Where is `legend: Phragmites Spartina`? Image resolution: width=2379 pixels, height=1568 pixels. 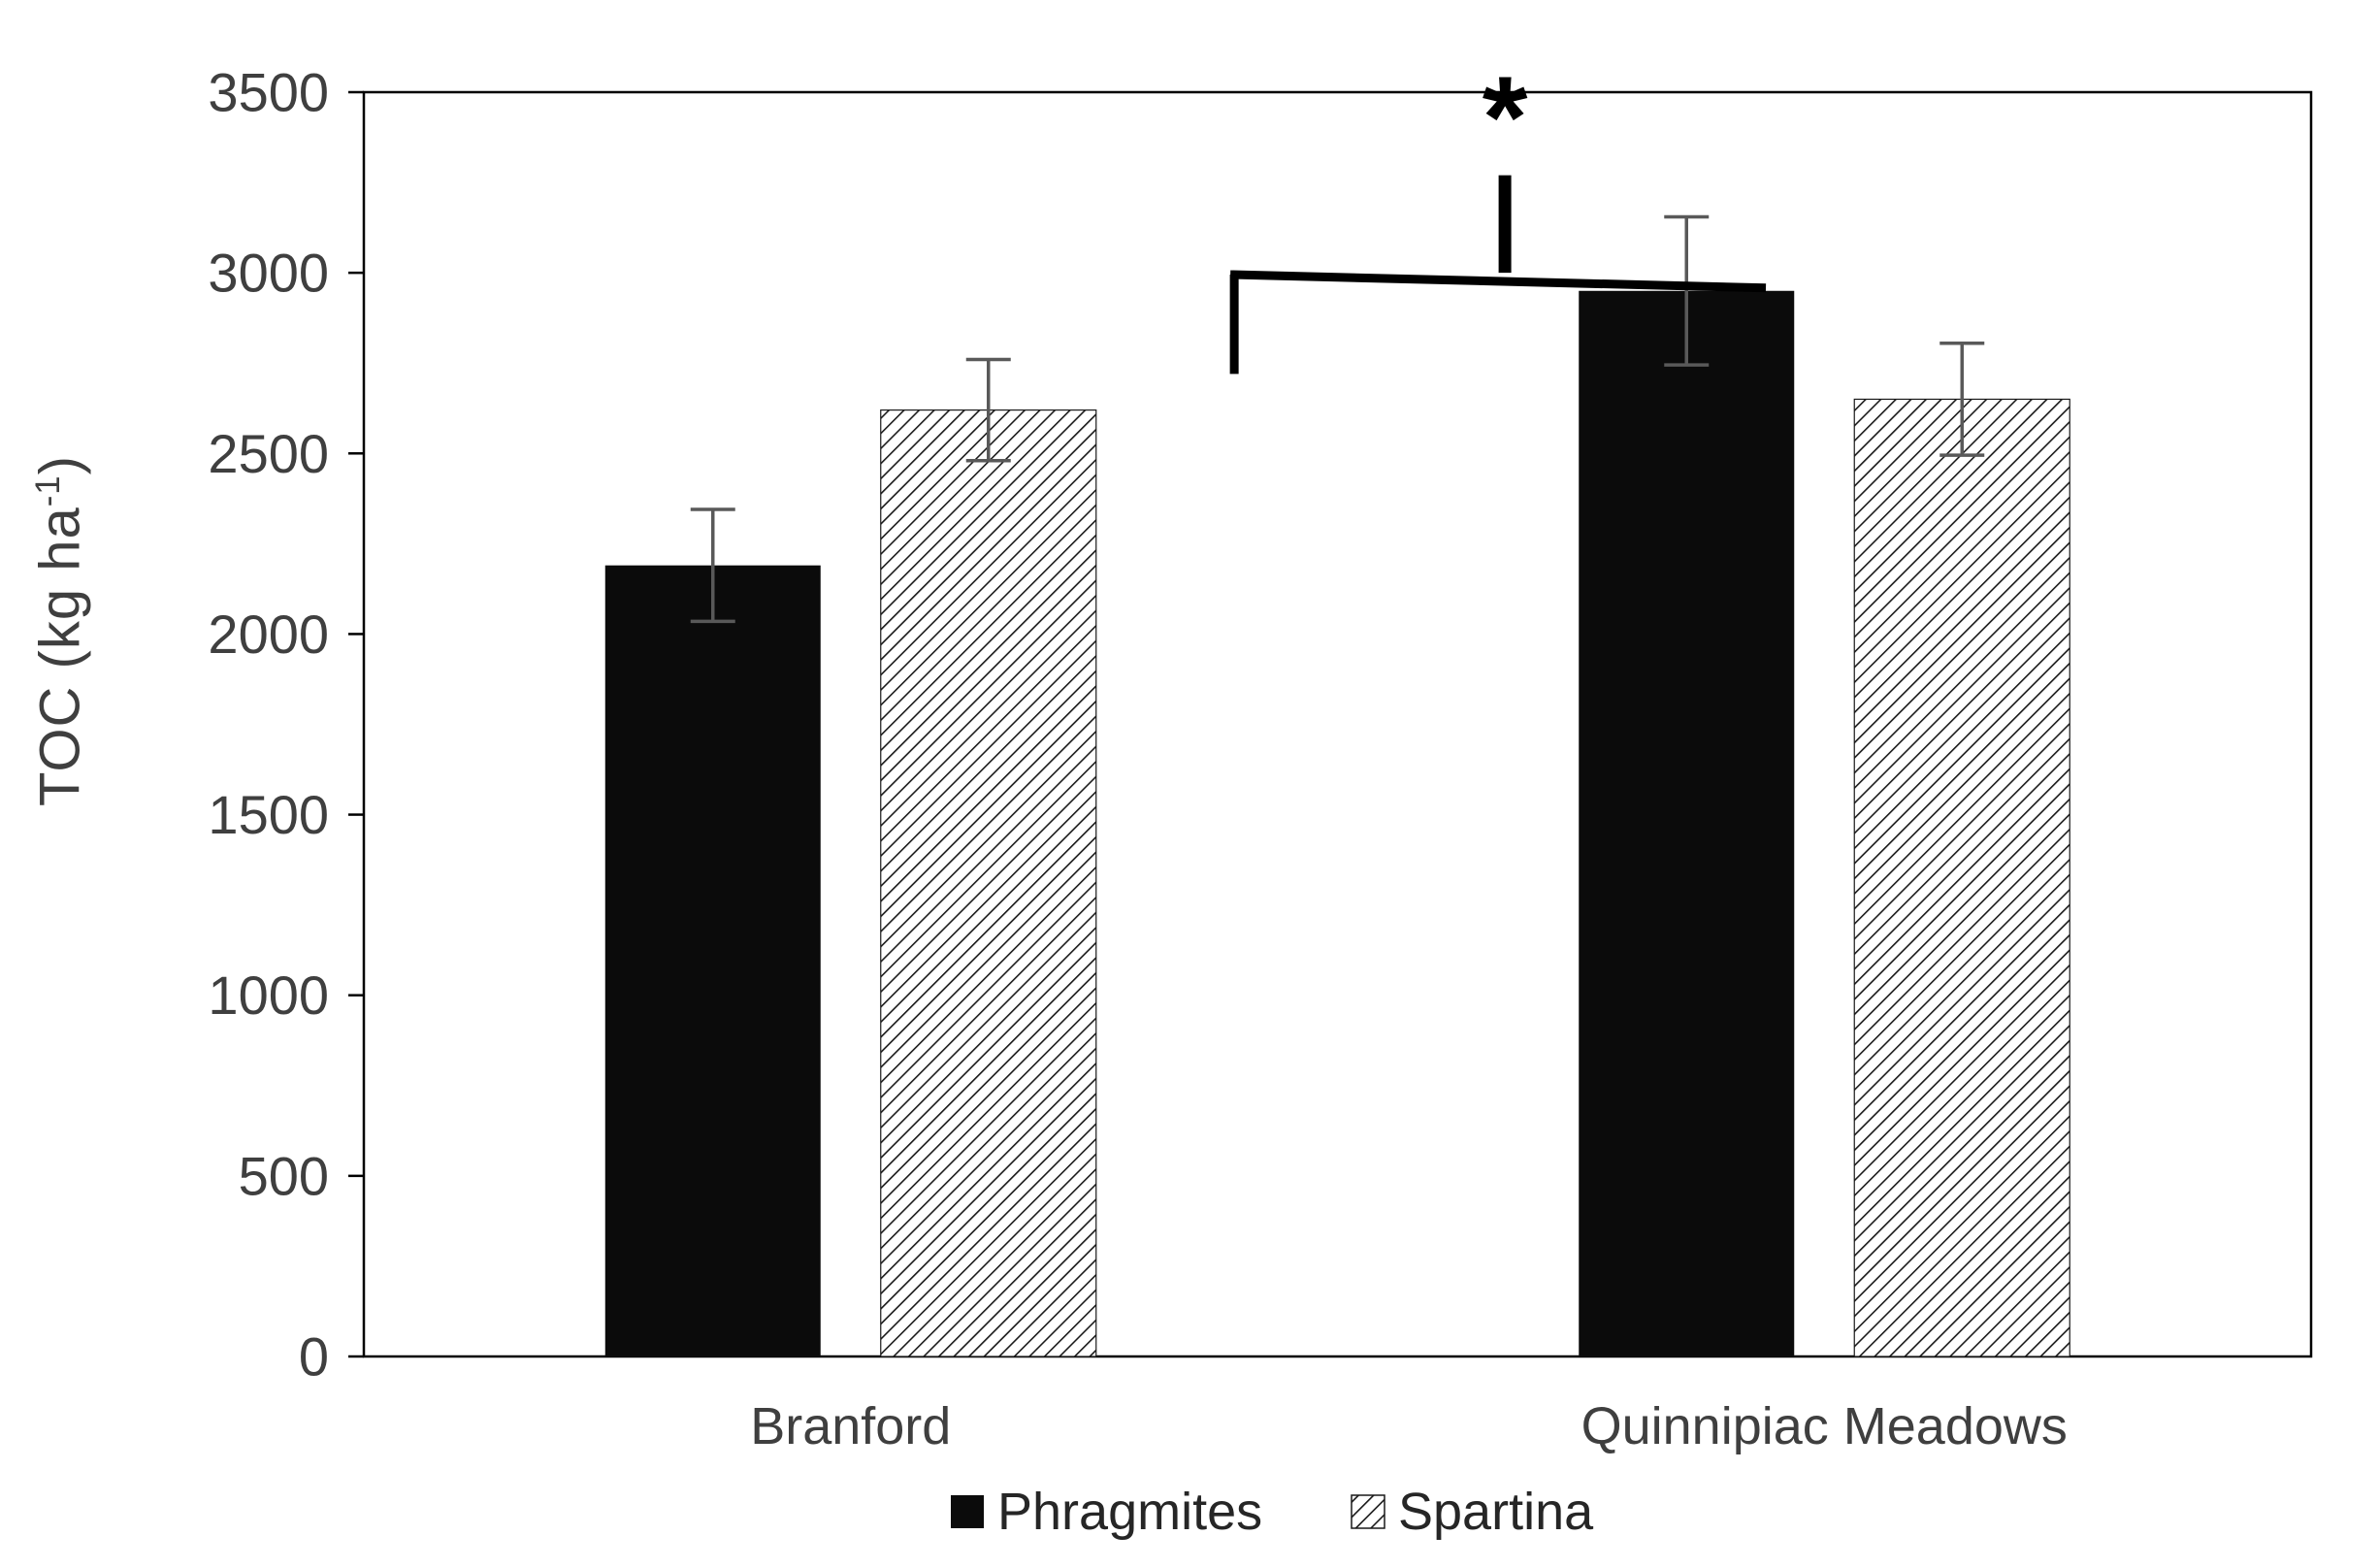
legend: Phragmites Spartina is located at coordinates (1273, 1512).